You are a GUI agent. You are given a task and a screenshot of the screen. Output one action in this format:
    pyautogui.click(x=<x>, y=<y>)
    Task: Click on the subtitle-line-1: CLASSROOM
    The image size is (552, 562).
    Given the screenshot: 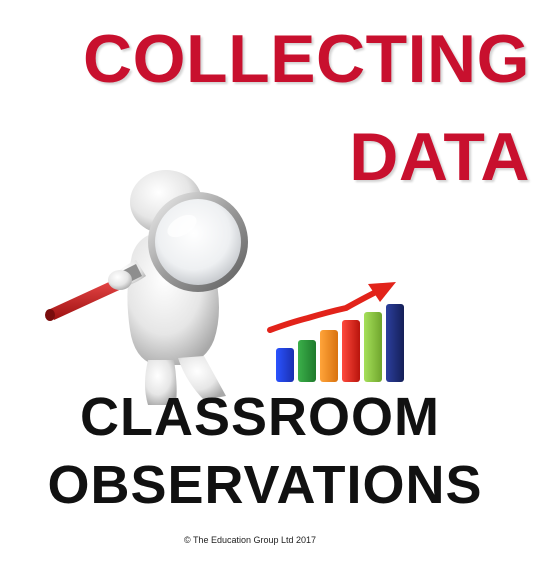 What is the action you would take?
    pyautogui.click(x=260, y=417)
    